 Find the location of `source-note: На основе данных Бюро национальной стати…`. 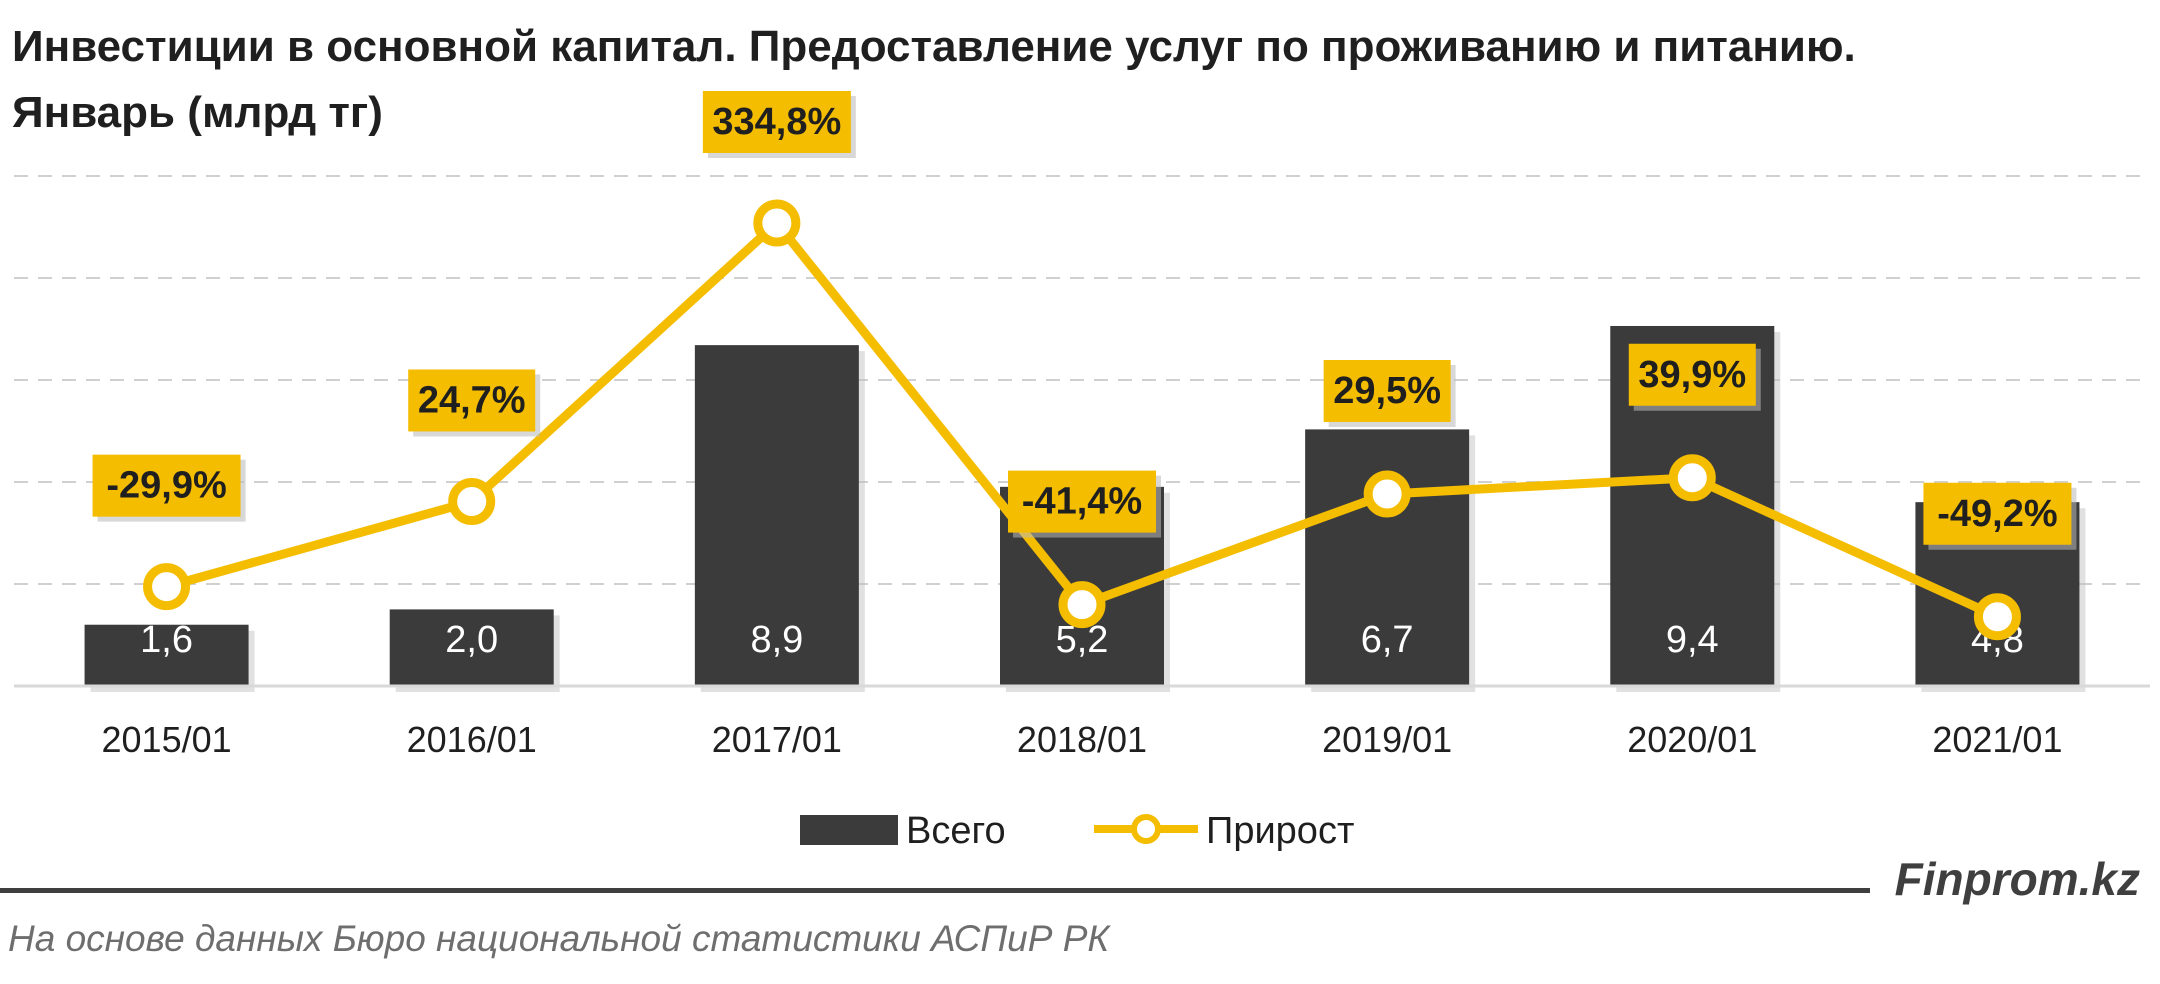

source-note: На основе данных Бюро национальной стати… is located at coordinates (559, 938).